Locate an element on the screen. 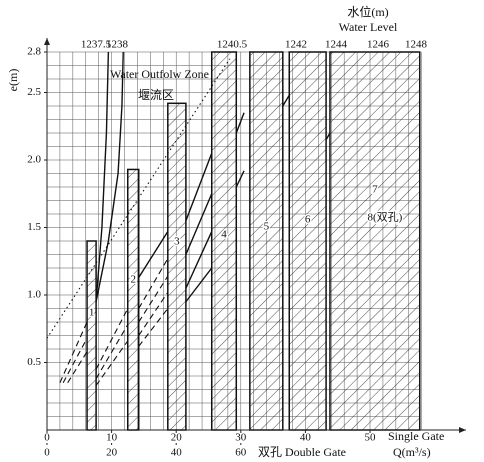  x-unit: Q(m³/s) is located at coordinates (412, 452).